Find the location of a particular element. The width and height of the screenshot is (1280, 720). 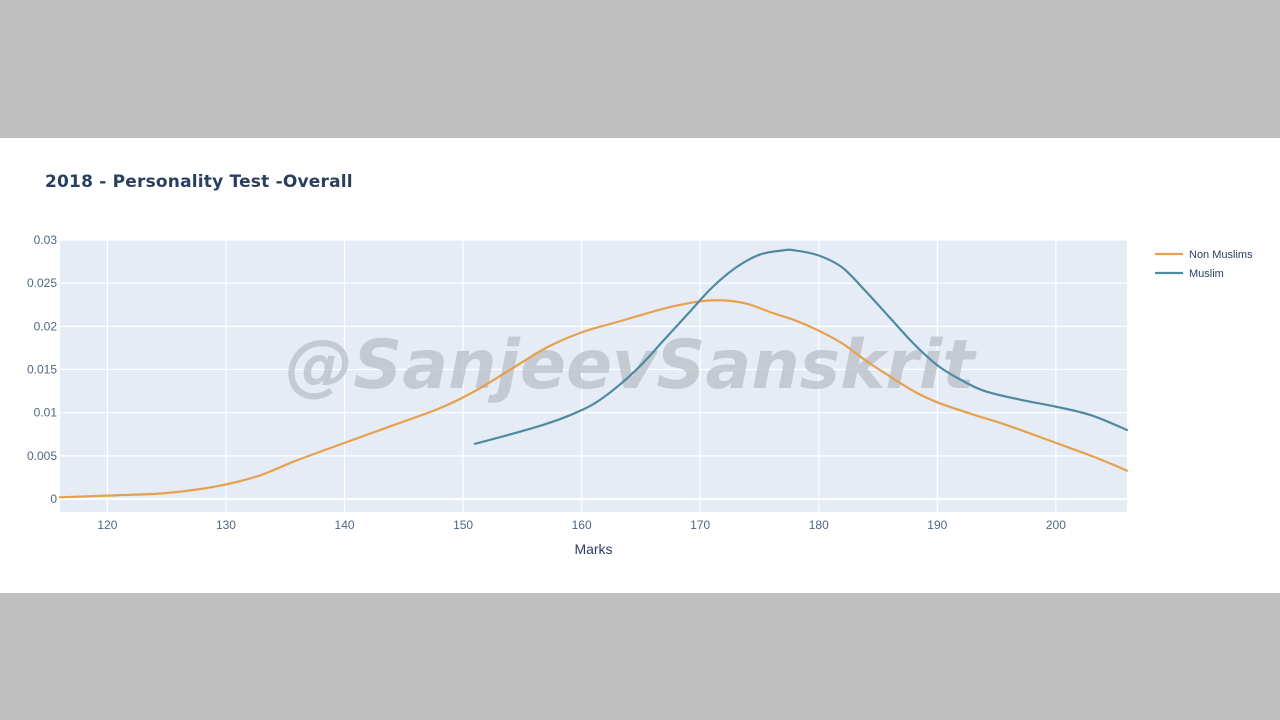

x-tick-label: 190 is located at coordinates (937, 525).